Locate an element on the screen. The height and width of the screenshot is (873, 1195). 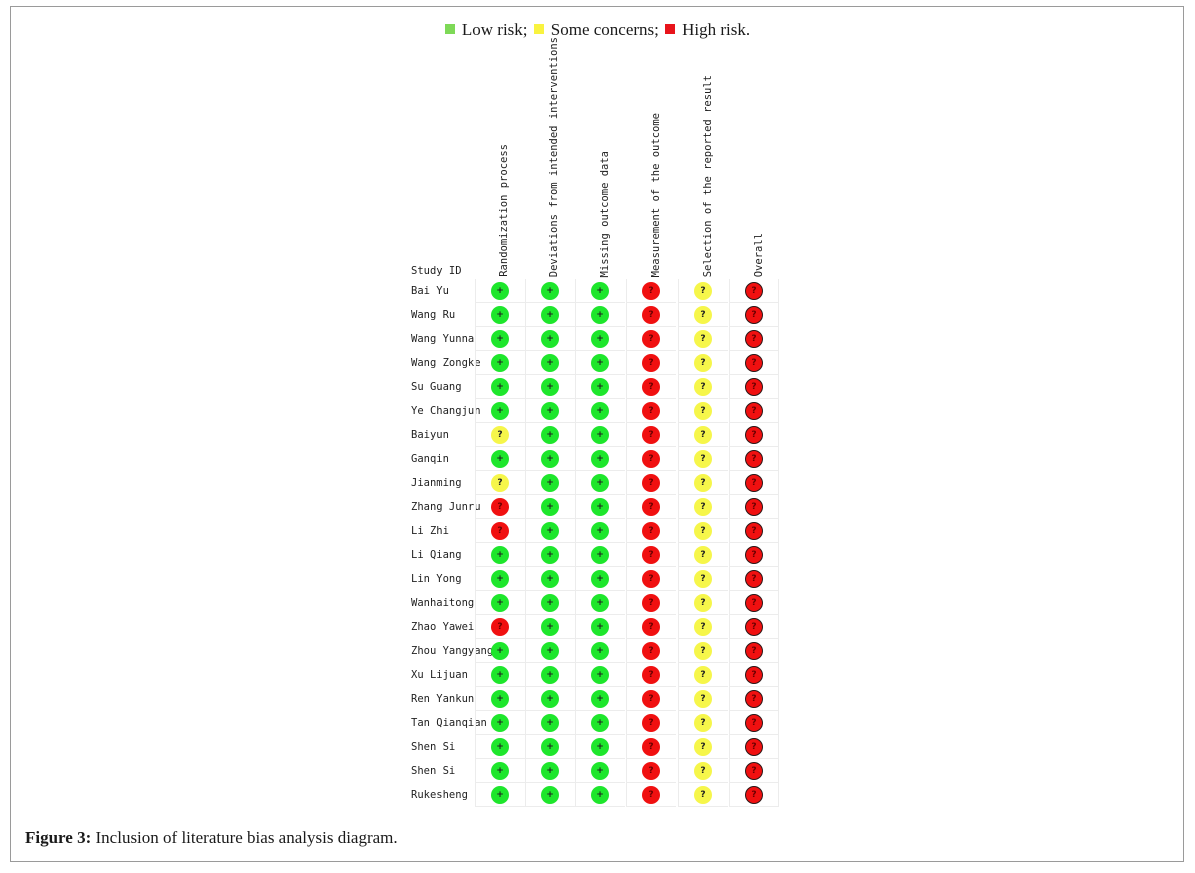
domain-header-selection: Selection of the reported result is located at coordinates (708, 175).